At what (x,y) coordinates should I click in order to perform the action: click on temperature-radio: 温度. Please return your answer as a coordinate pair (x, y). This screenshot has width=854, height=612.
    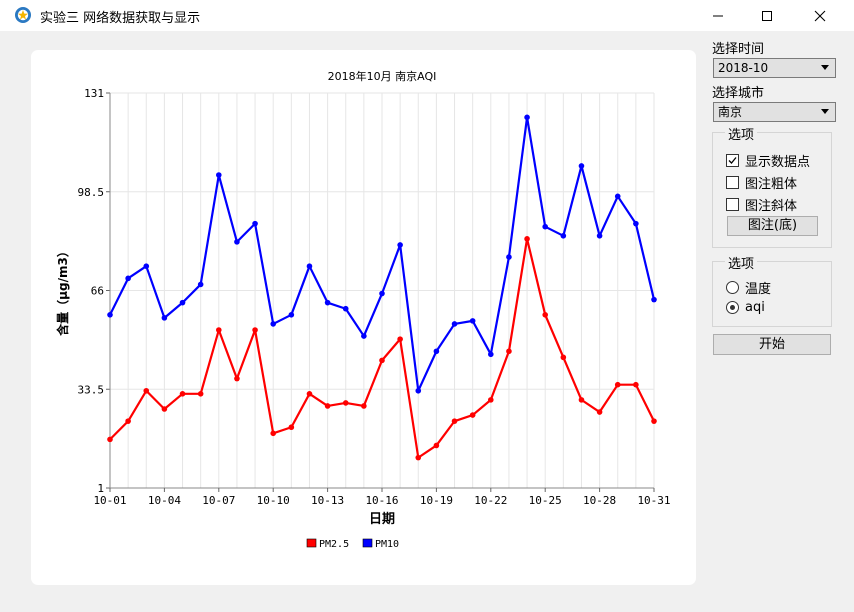
    Looking at the image, I should click on (748, 287).